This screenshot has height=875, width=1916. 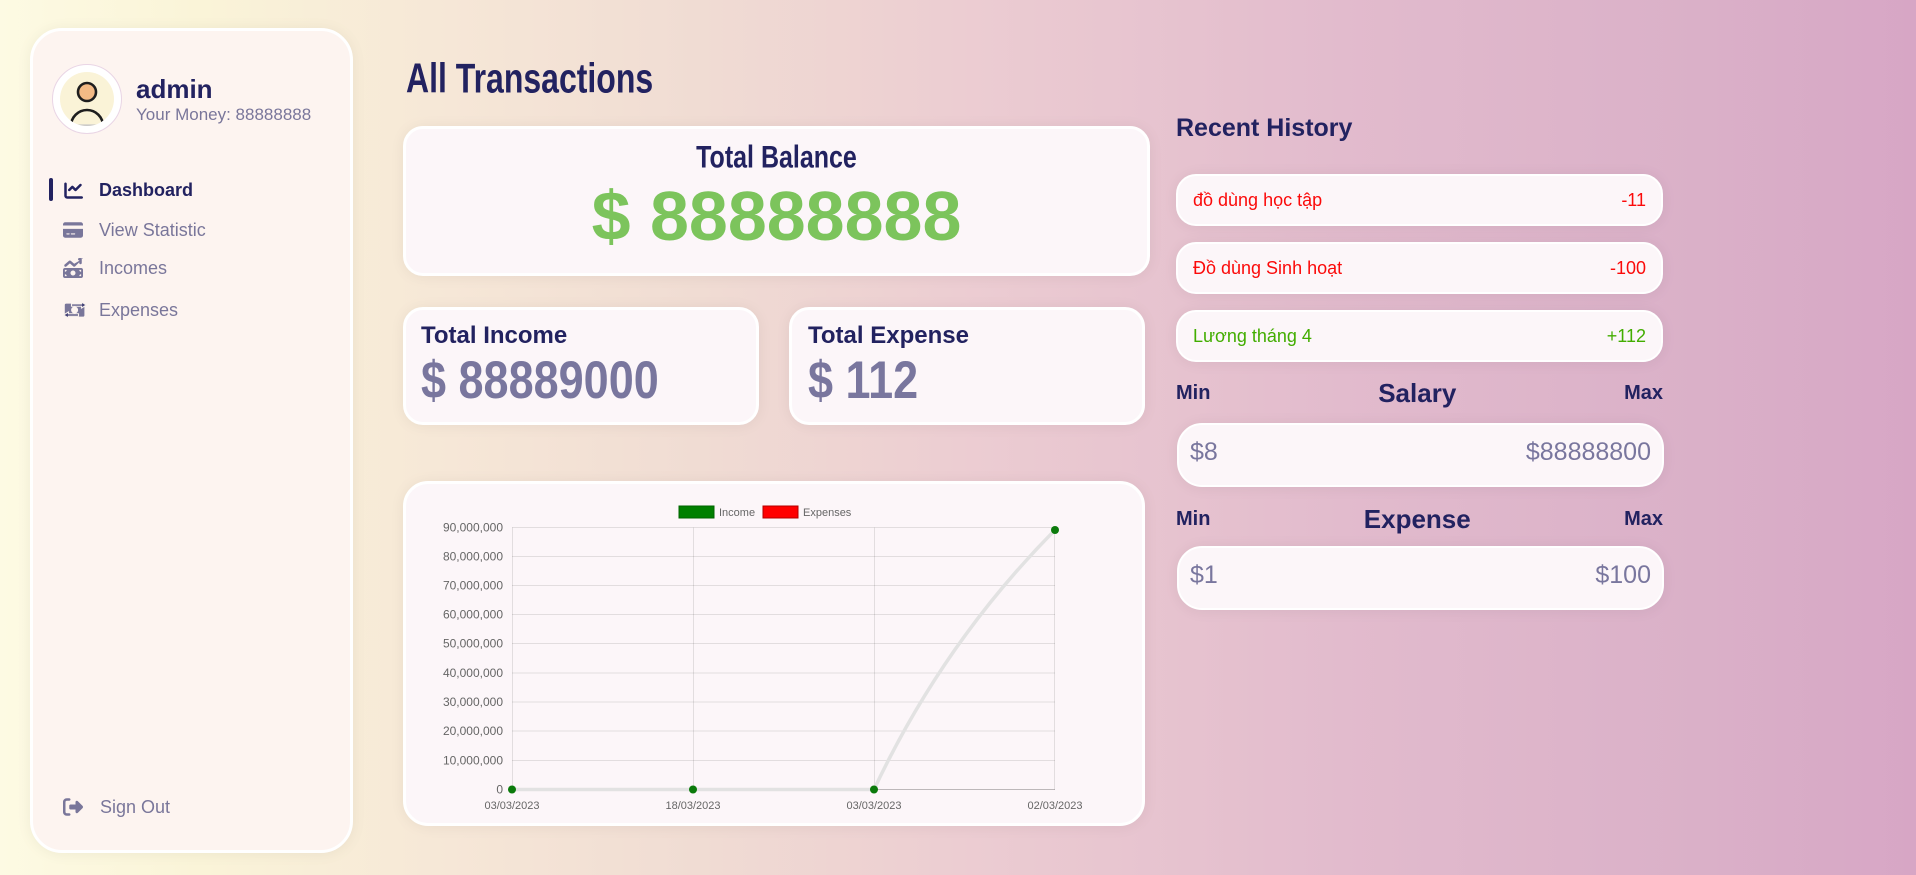 I want to click on svg-text: 10,000,000, so click(x=473, y=761).